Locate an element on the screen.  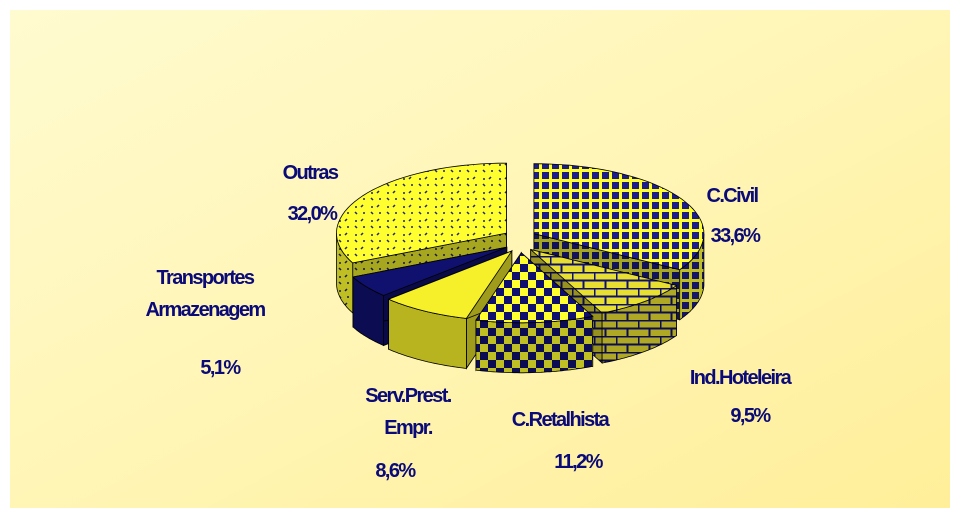
slice is located at coordinates (534, 312).